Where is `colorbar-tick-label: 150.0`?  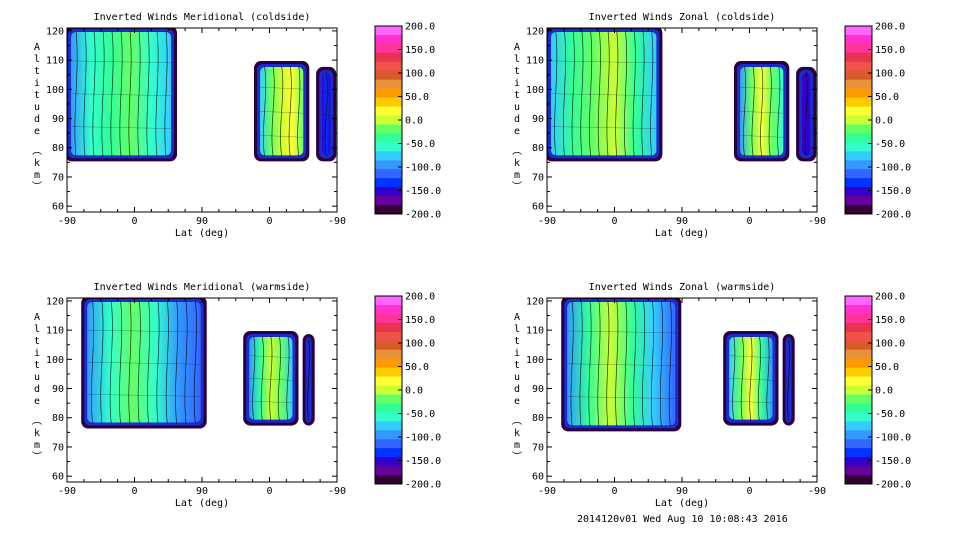
colorbar-tick-label: 150.0 is located at coordinates (420, 320).